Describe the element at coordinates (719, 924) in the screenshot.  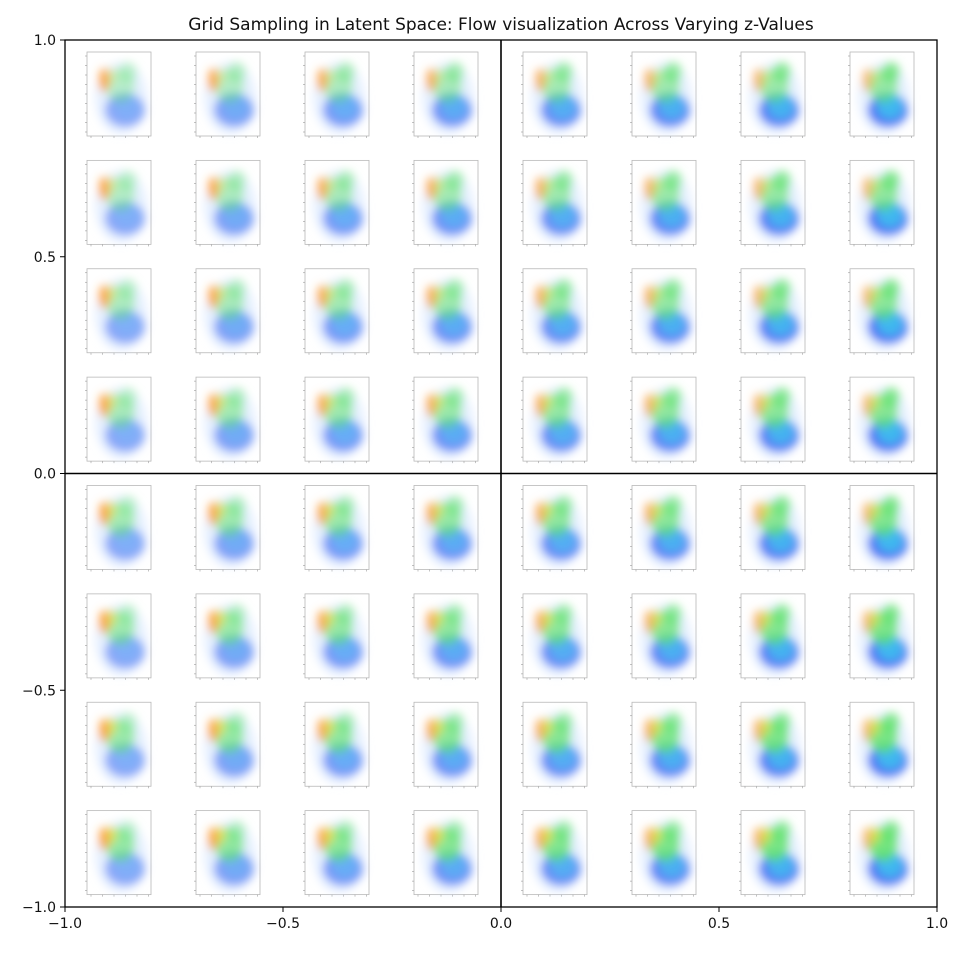
I see `x-tick-label: 0.5` at that location.